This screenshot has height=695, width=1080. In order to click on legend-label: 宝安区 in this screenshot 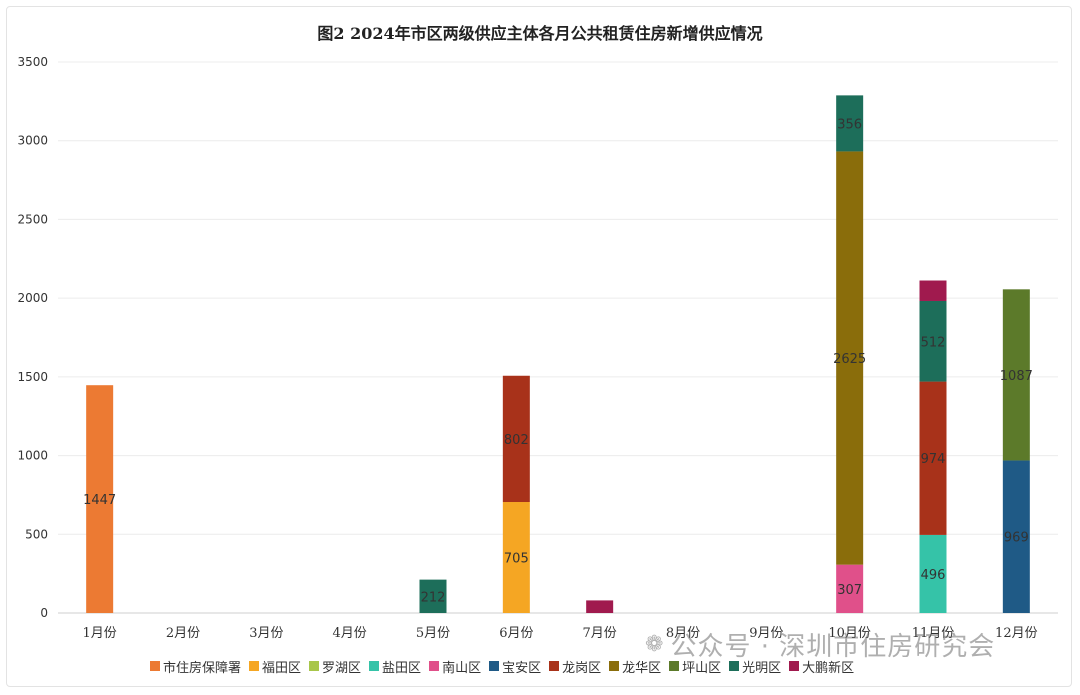, I will do `click(522, 668)`.